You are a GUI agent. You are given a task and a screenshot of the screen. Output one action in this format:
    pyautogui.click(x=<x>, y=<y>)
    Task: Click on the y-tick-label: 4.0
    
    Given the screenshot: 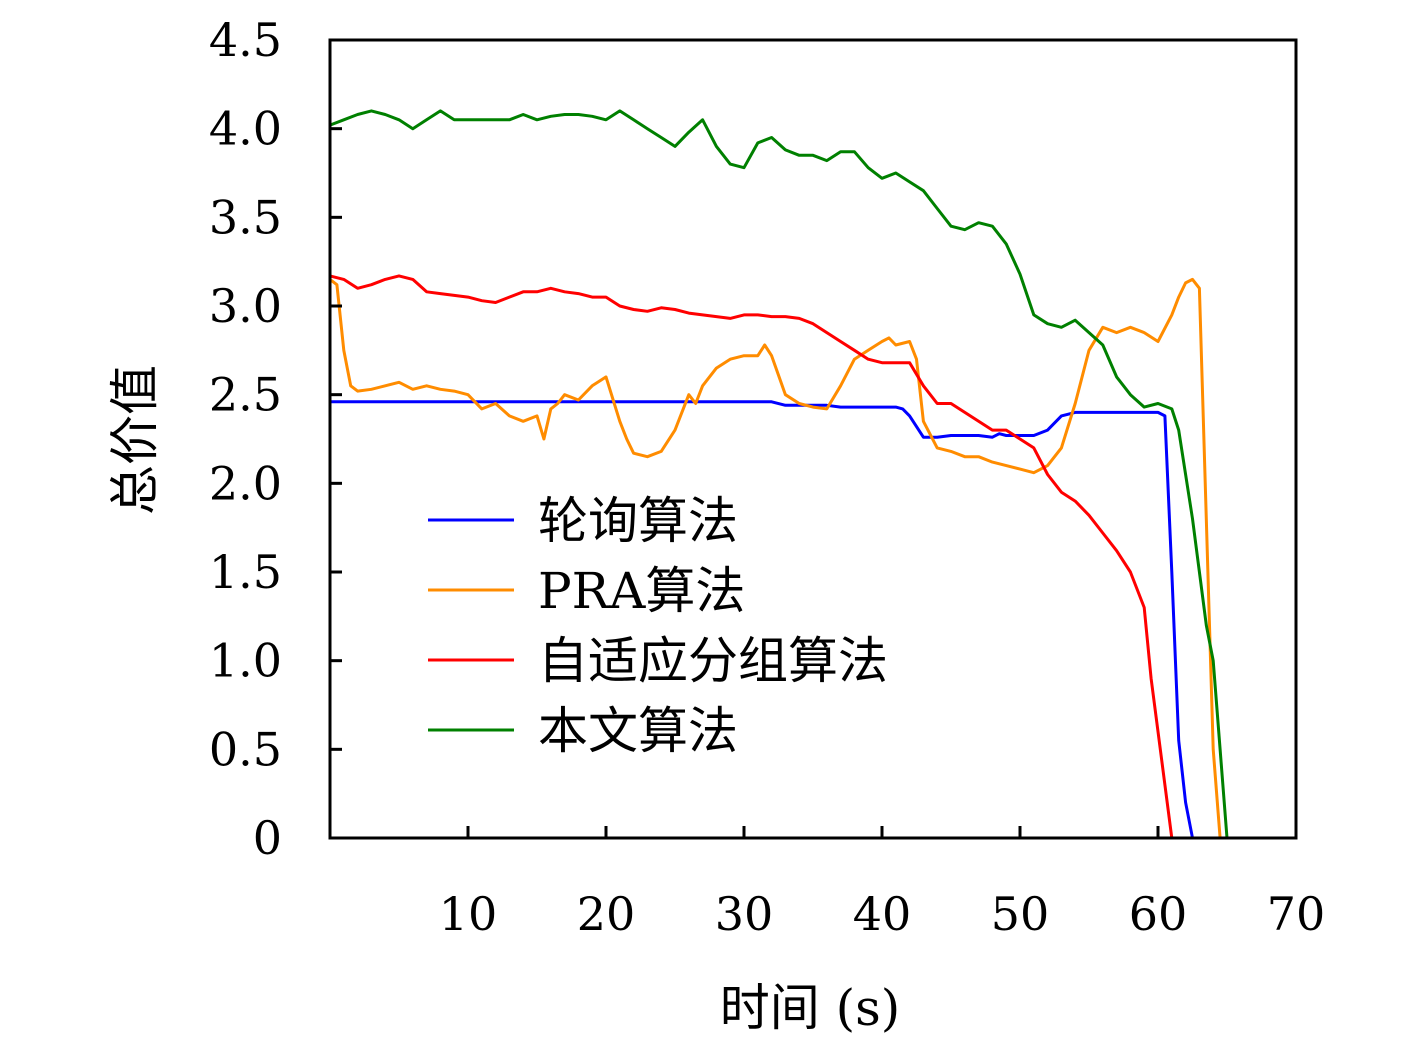 What is the action you would take?
    pyautogui.click(x=245, y=129)
    